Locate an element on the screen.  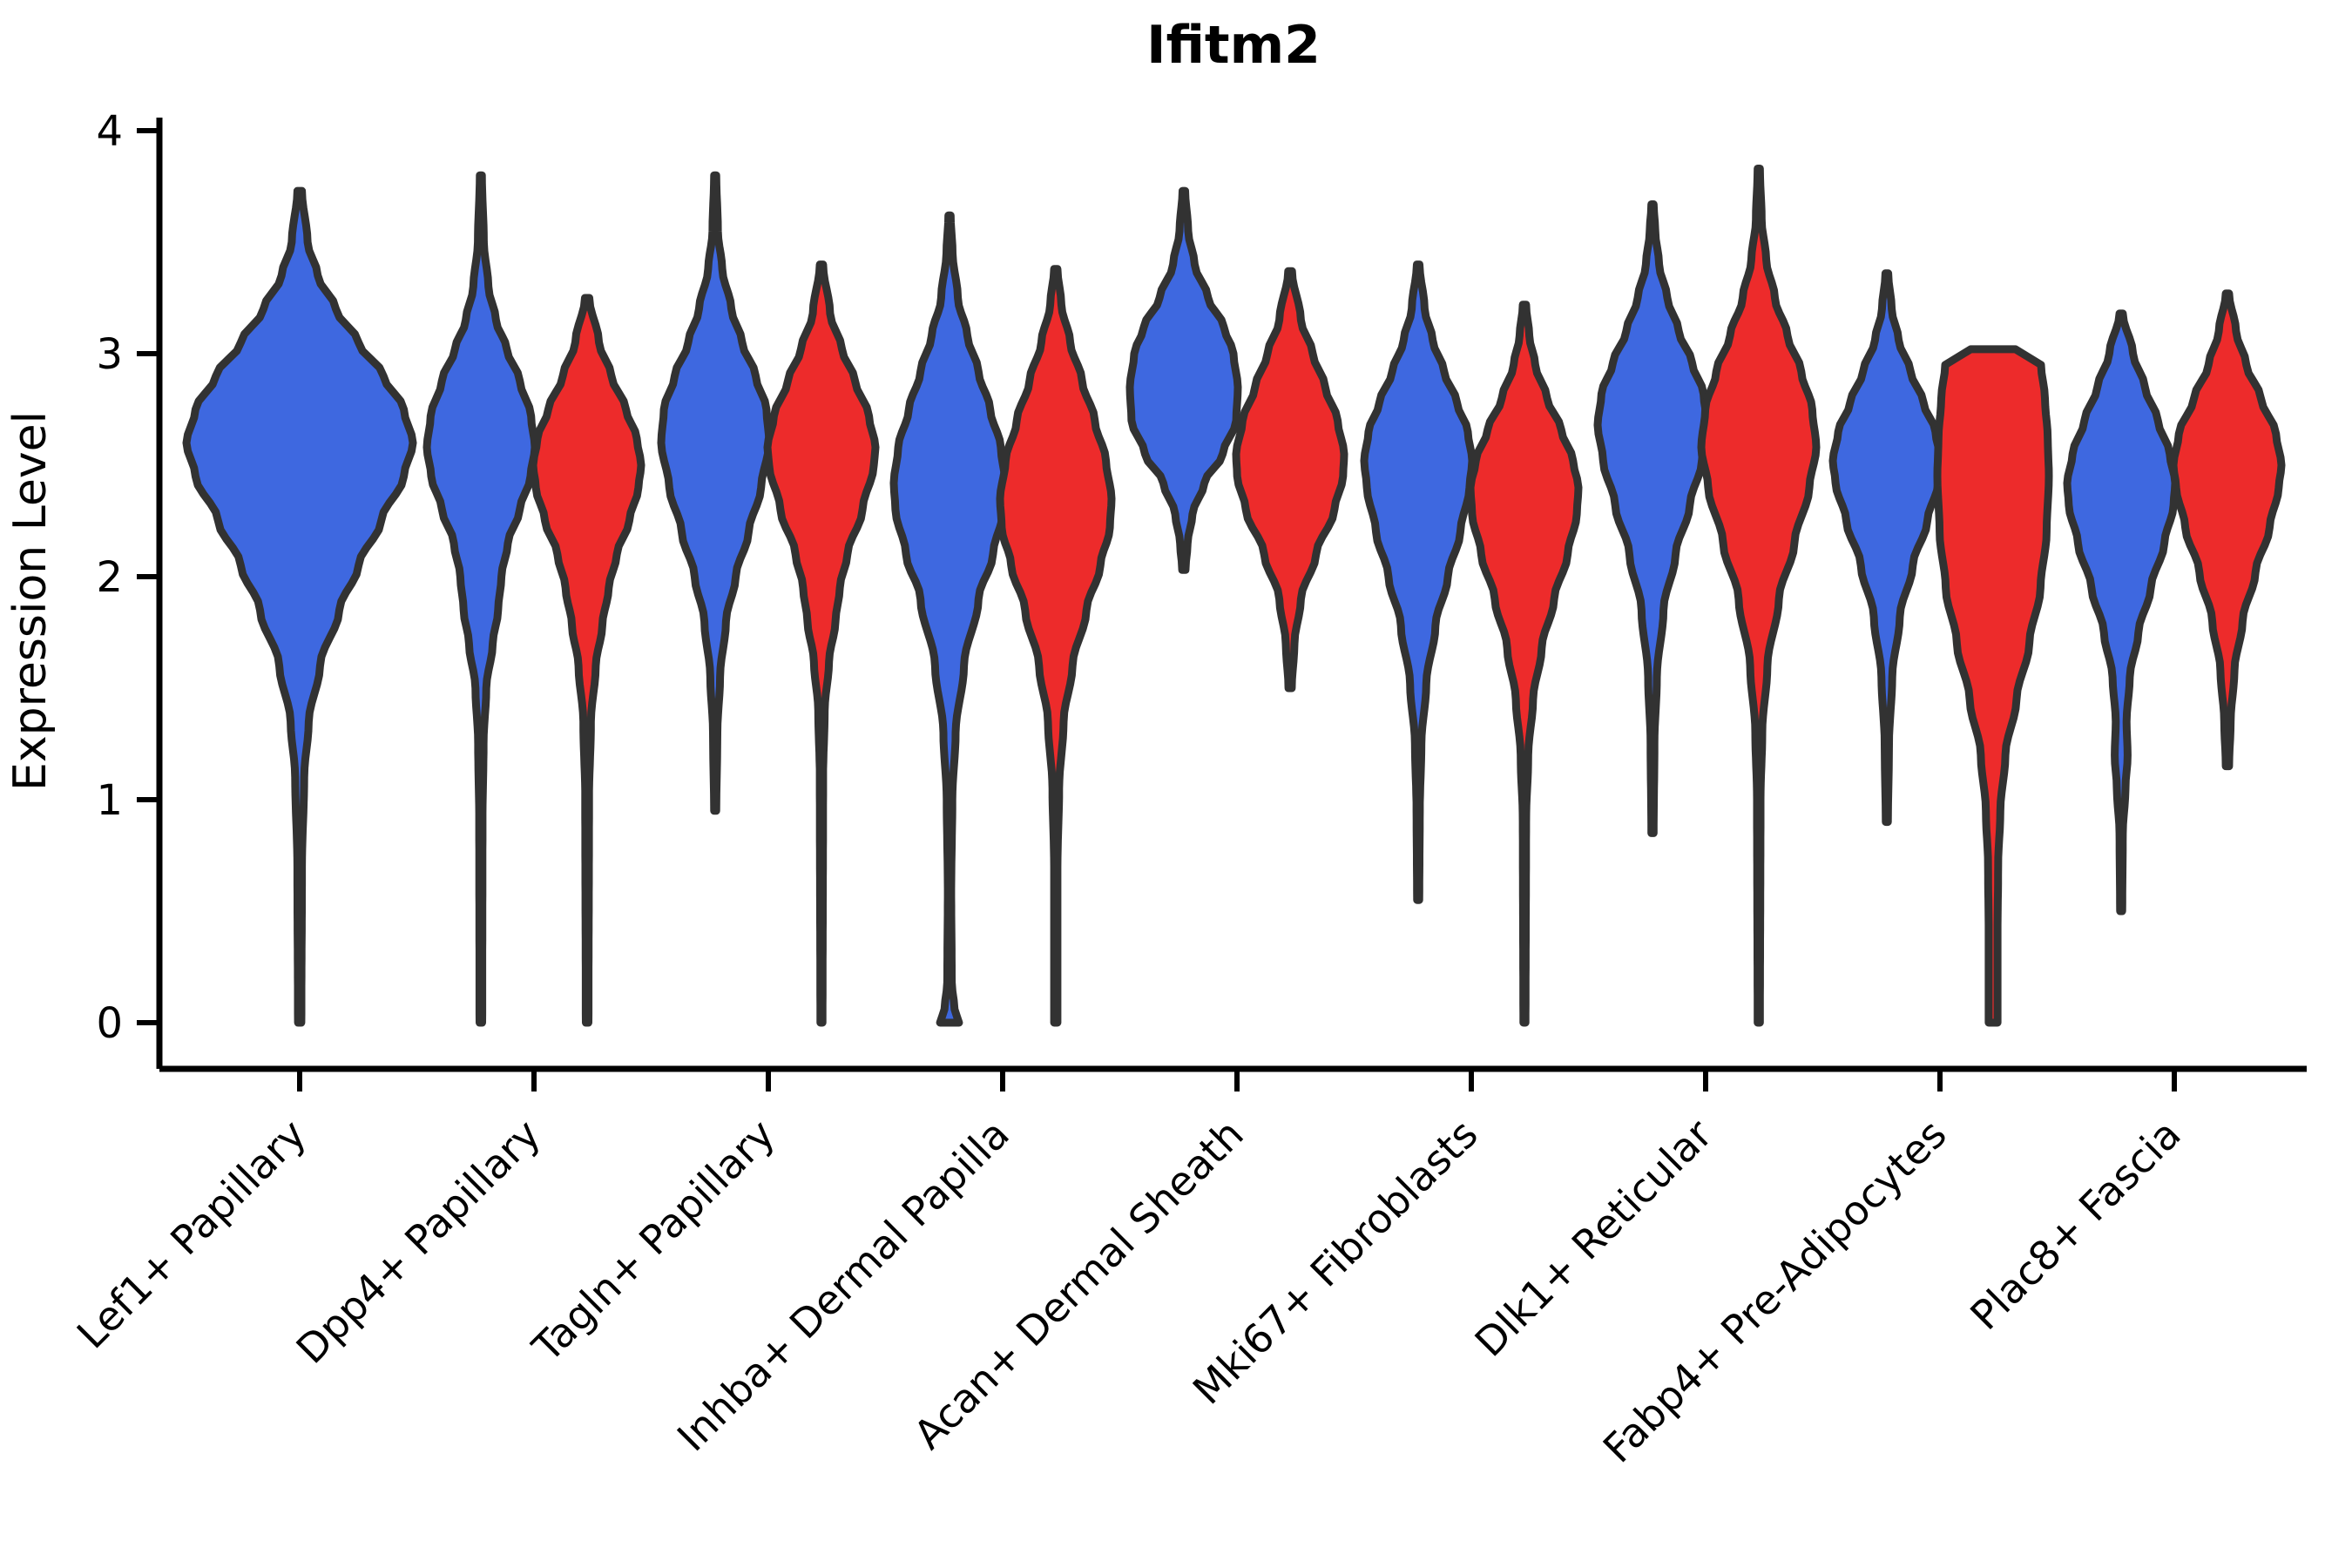
y-axis-label: Expression Level is located at coordinates (31, 601).